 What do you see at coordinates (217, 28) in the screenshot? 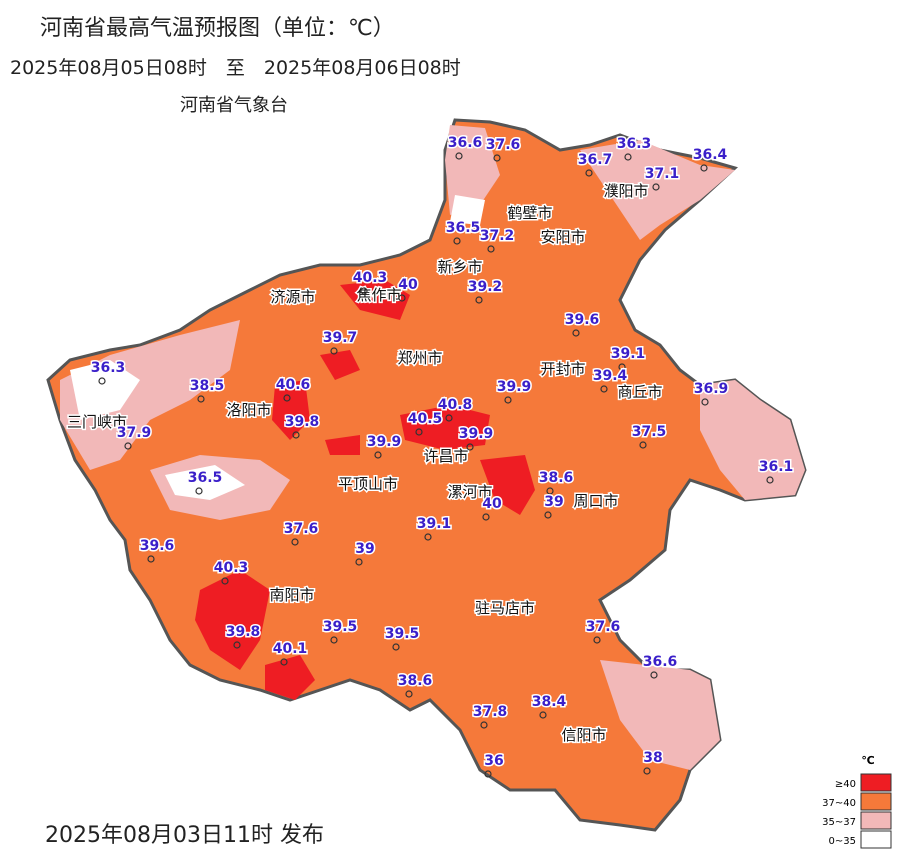
I see `map-title: 河南省最高气温预报图（单位：℃）` at bounding box center [217, 28].